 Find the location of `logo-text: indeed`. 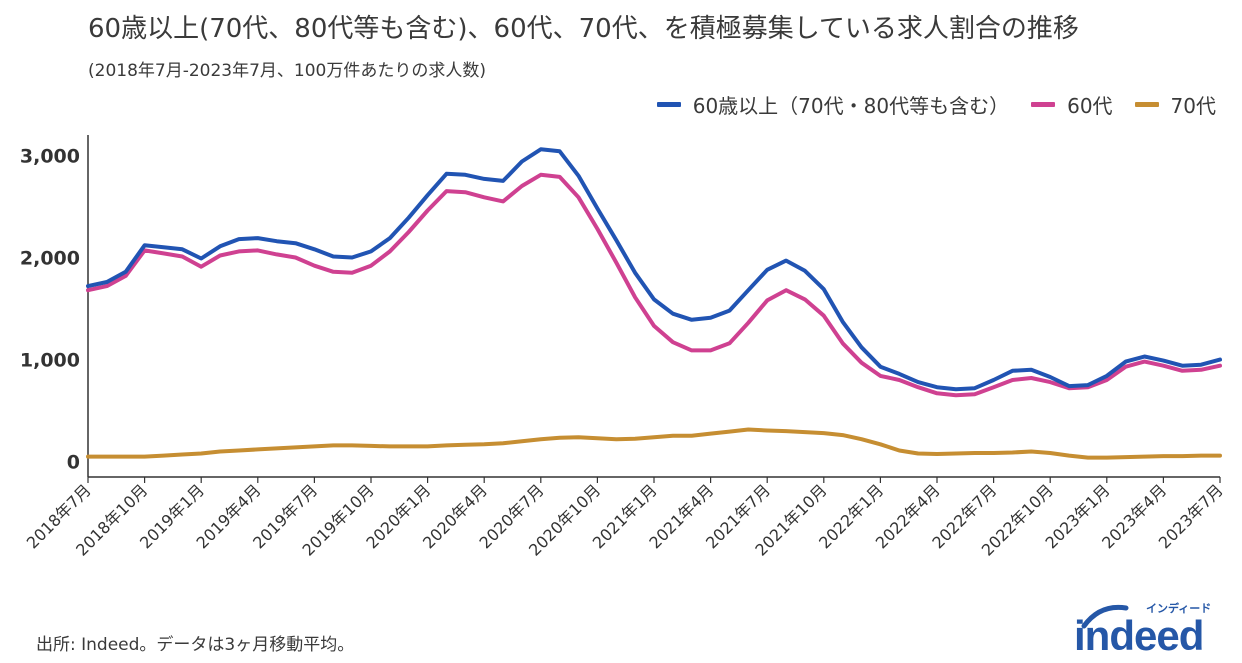

logo-text: indeed is located at coordinates (1139, 635).